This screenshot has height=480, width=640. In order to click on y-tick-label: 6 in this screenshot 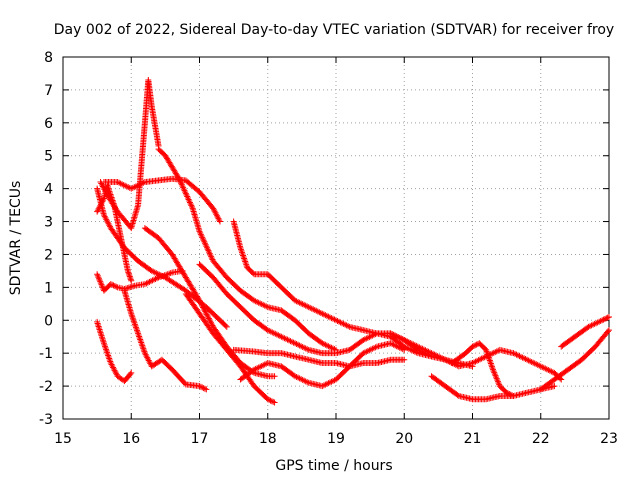, I will do `click(48, 124)`.